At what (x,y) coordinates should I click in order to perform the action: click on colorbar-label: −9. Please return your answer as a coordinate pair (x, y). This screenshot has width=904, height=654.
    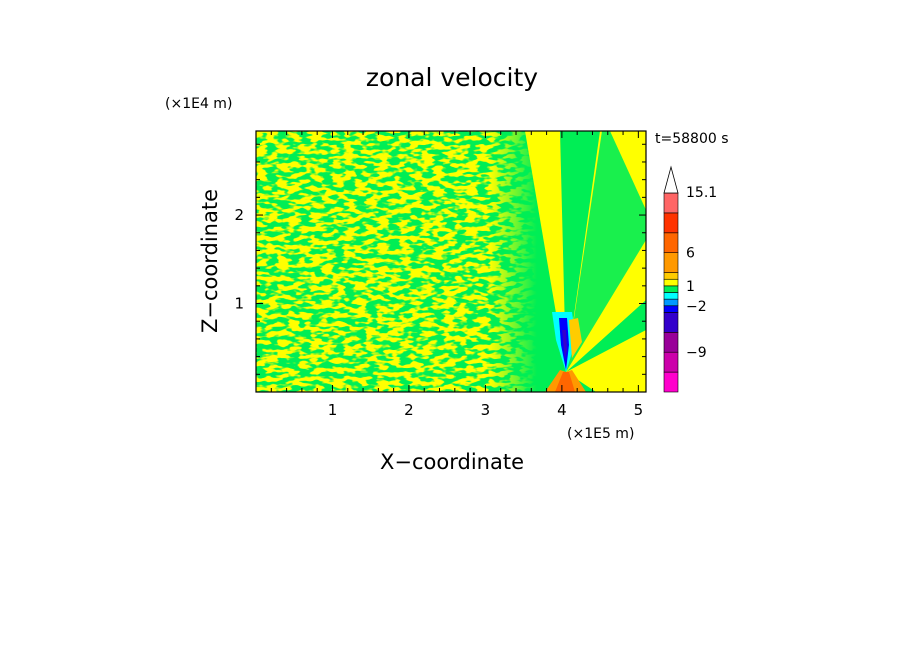
    Looking at the image, I should click on (696, 353).